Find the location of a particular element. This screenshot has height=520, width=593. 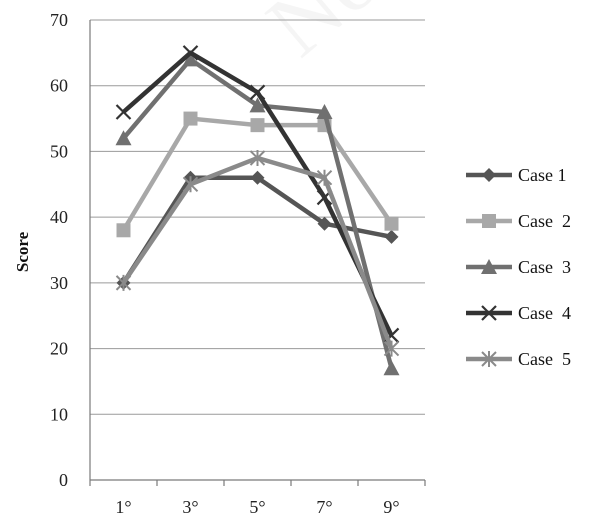

x-tick-label: 9° is located at coordinates (391, 507).